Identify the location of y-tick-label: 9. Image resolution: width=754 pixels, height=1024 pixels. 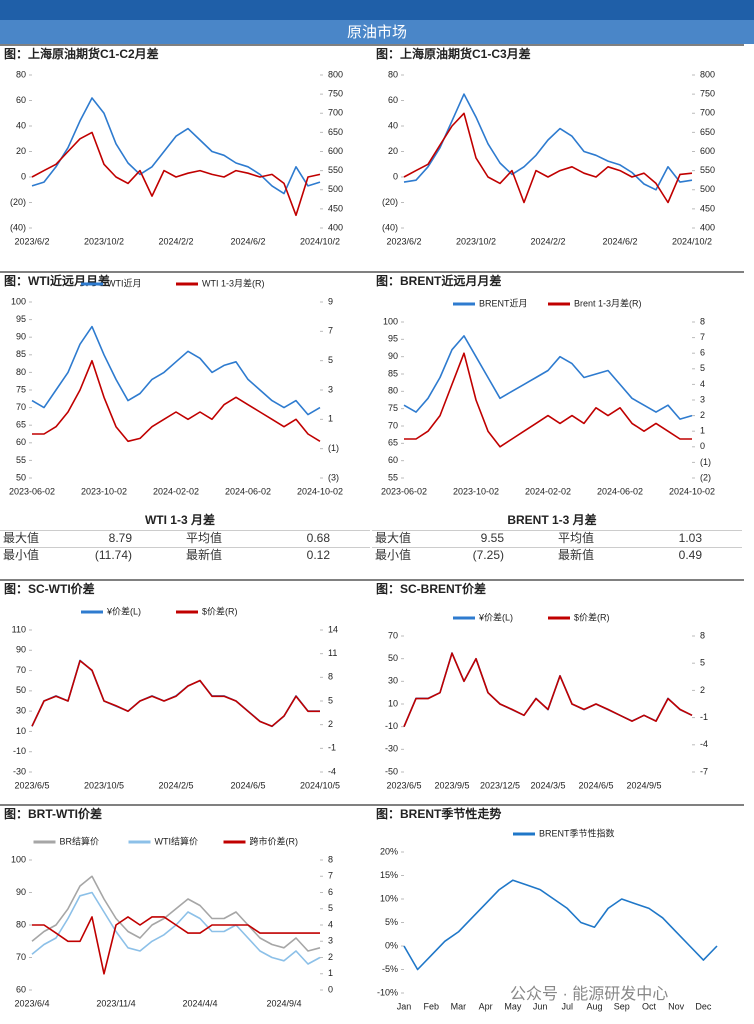
(330, 301).